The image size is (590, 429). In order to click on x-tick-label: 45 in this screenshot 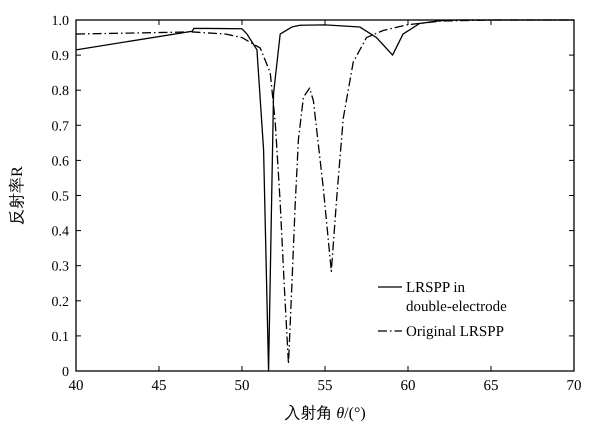, I will do `click(159, 386)`.